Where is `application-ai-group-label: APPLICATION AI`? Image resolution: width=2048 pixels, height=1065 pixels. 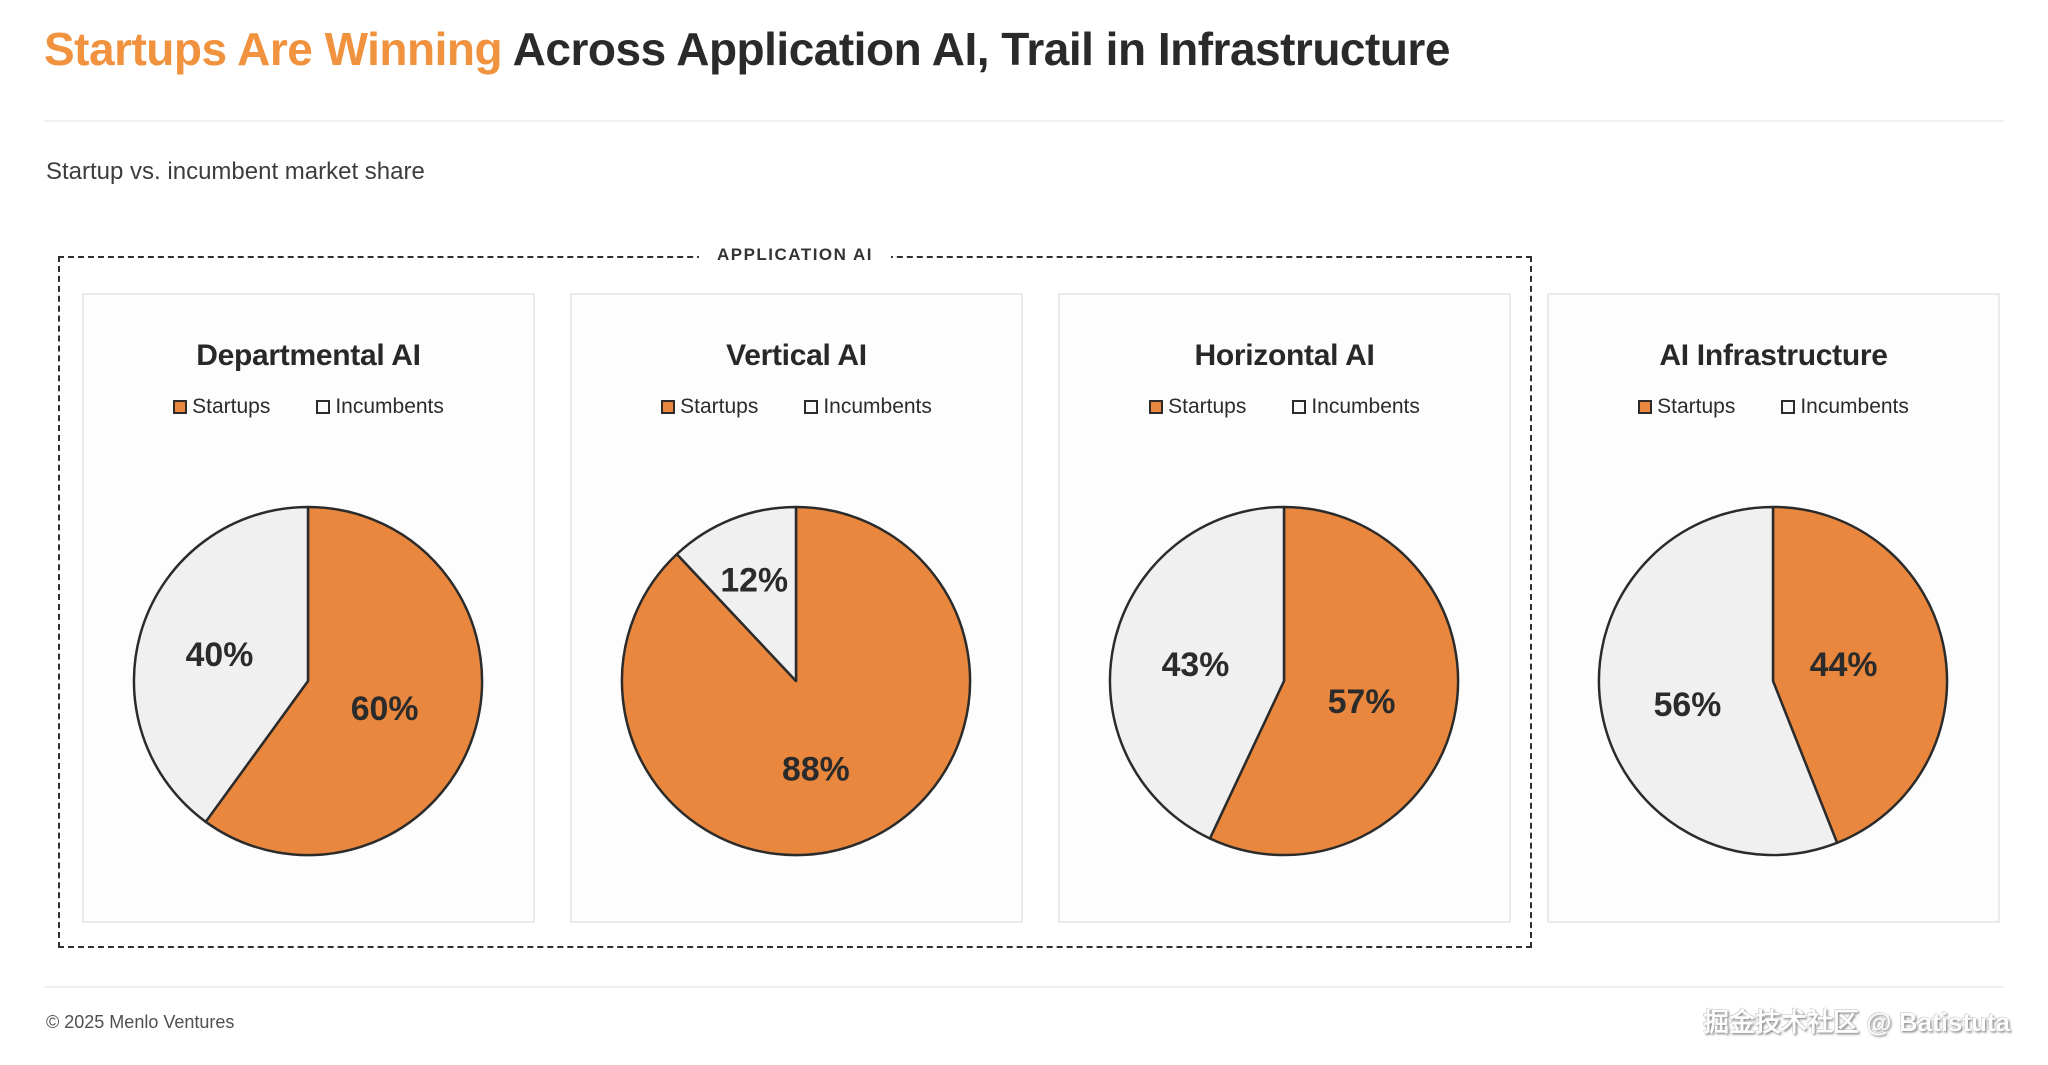
application-ai-group-label: APPLICATION AI is located at coordinates (795, 255).